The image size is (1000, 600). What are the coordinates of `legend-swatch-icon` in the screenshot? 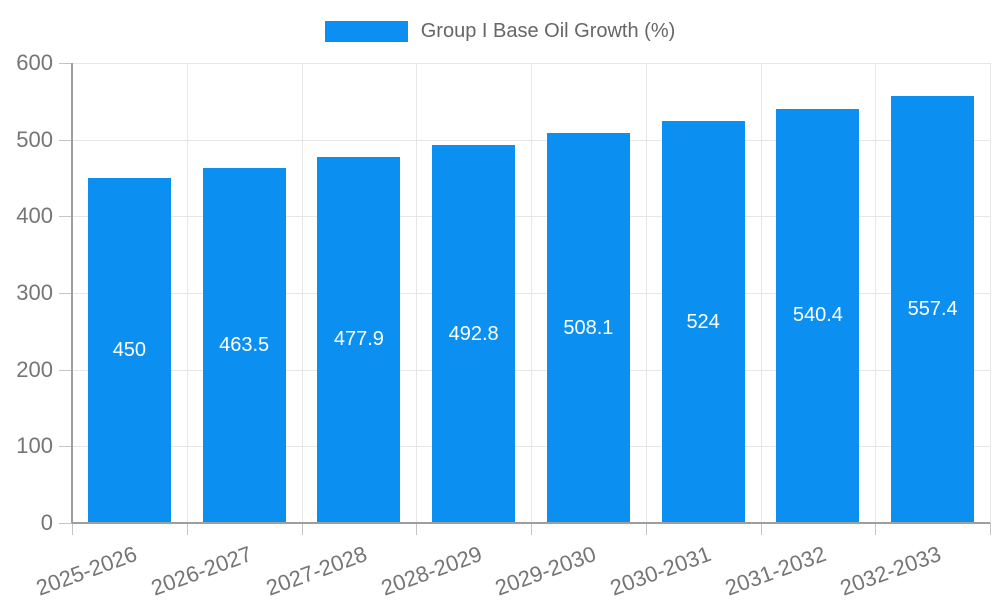 It's located at (366, 31).